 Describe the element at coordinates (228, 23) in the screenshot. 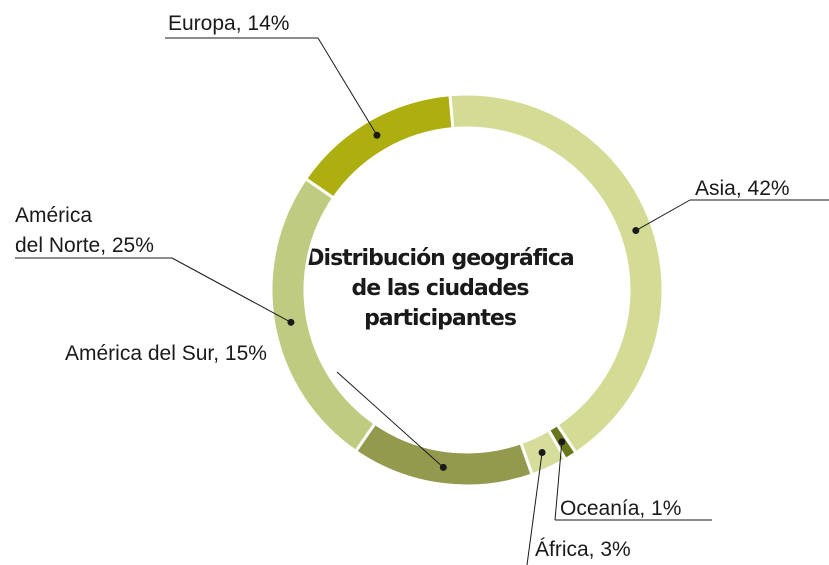

I see `data-label: Europa, 14%` at that location.